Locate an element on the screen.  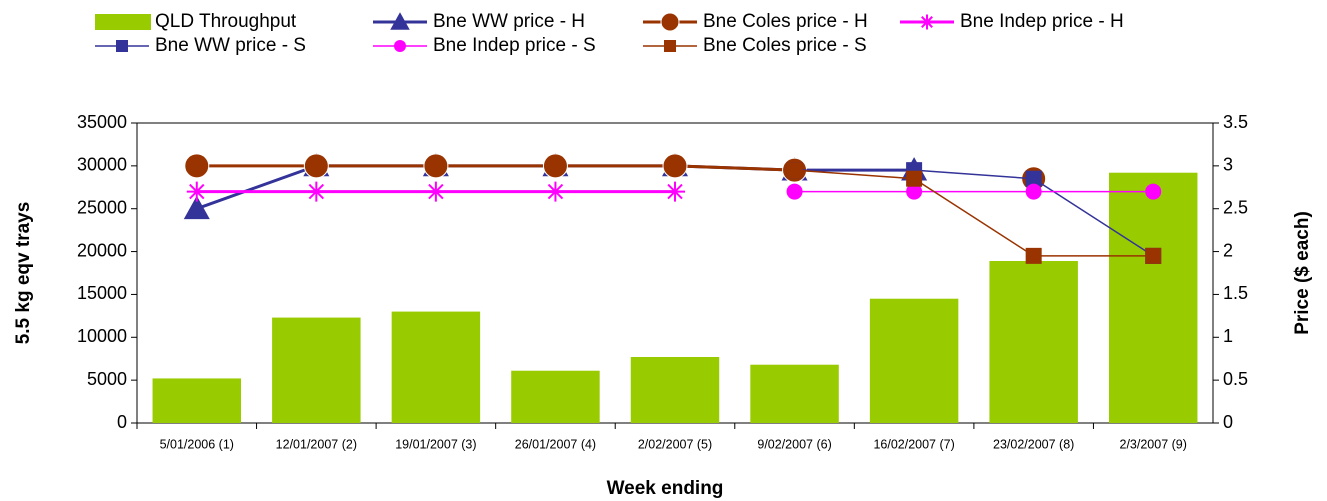
legend-entry: Bne Indep price - H is located at coordinates (1012, 21).